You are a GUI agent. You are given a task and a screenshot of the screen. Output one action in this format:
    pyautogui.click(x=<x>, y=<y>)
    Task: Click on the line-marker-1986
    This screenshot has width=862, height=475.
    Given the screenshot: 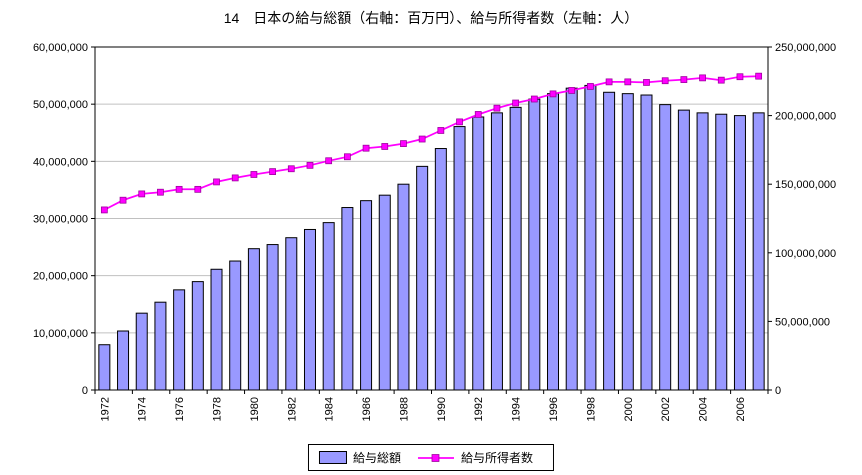 What is the action you would take?
    pyautogui.click(x=366, y=148)
    